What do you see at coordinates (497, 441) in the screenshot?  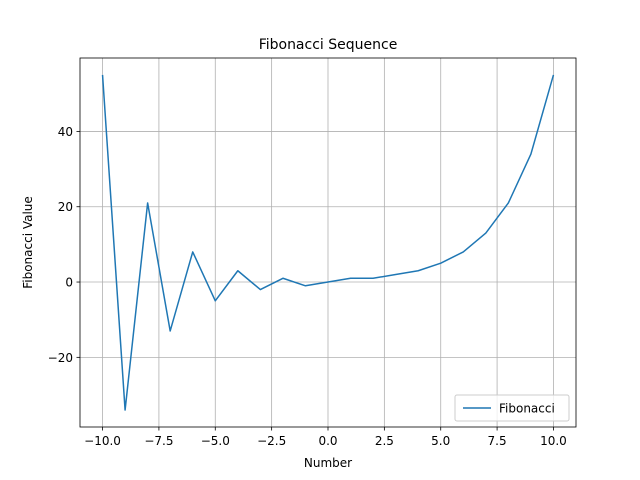 I see `x-tick-label: 7.5` at bounding box center [497, 441].